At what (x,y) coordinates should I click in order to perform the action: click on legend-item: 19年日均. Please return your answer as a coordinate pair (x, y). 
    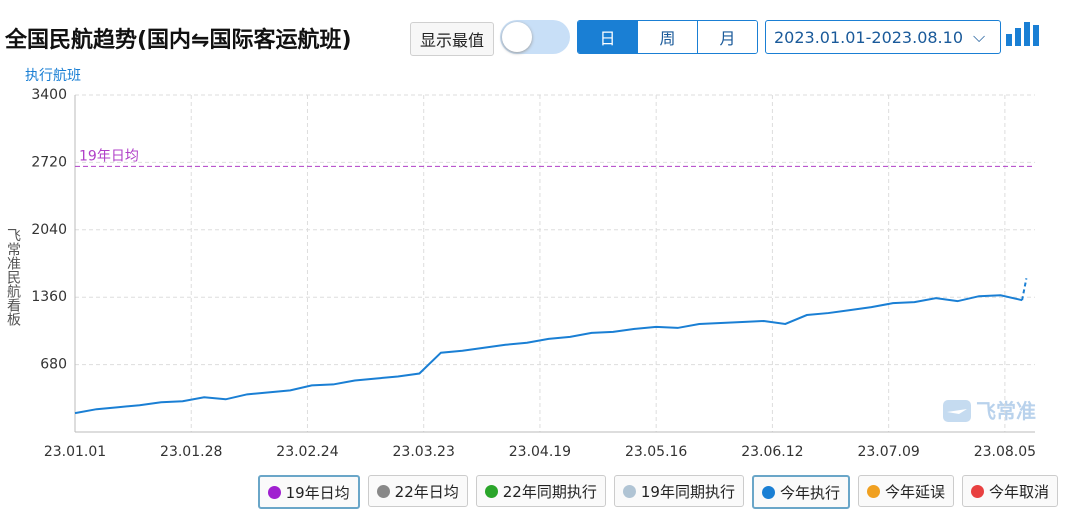
    Looking at the image, I should click on (308, 492).